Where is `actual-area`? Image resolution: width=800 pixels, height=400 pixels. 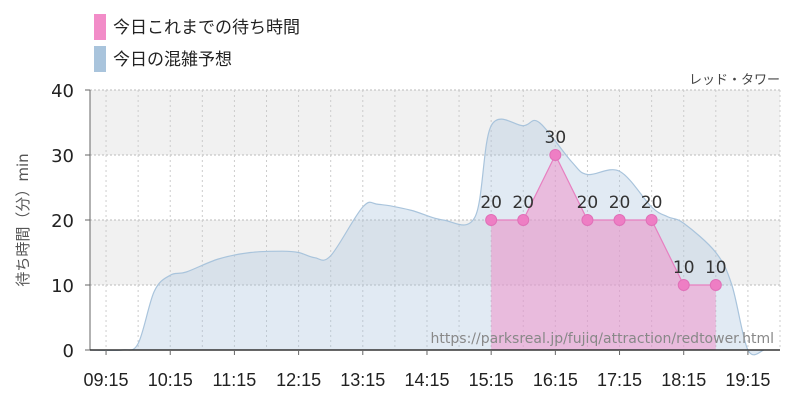
actual-area is located at coordinates (603, 252).